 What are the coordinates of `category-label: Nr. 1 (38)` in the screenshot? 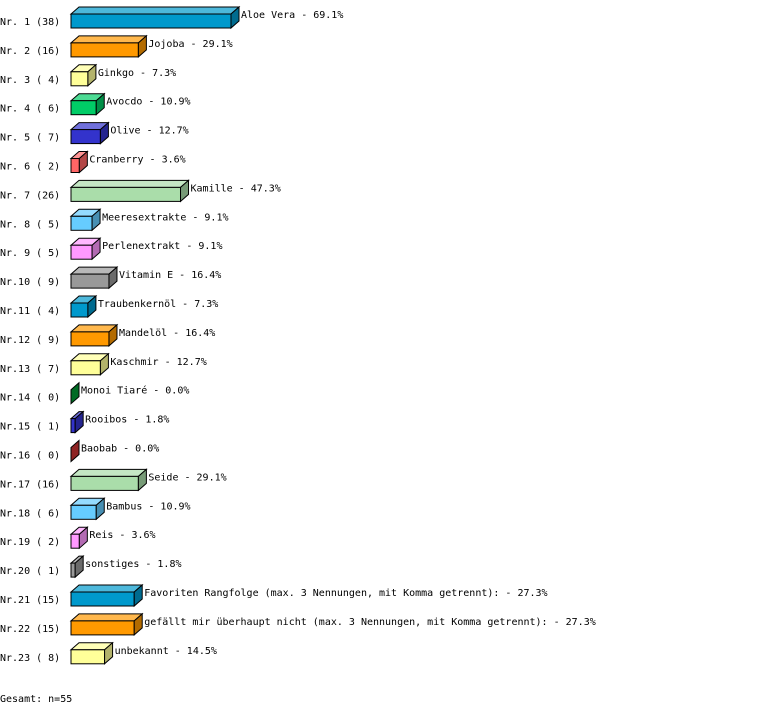 It's located at (30, 22).